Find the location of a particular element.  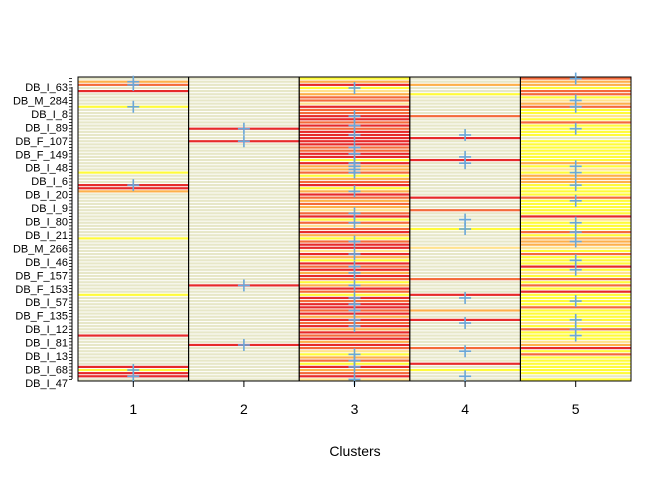

y-tick-label: DB_I_13 is located at coordinates (46, 357).